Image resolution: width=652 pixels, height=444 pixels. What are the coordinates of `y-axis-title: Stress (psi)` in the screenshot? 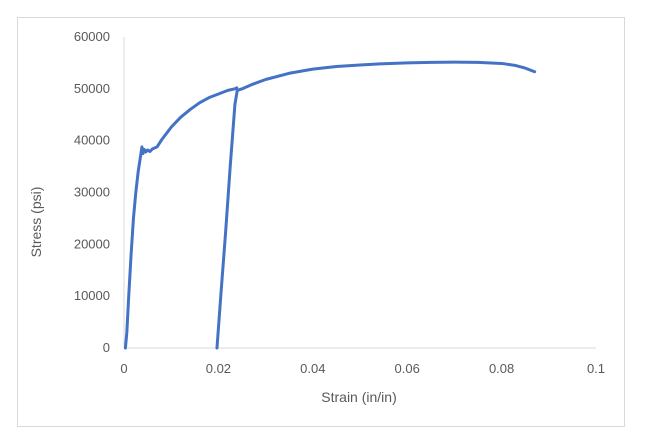 It's located at (36, 222).